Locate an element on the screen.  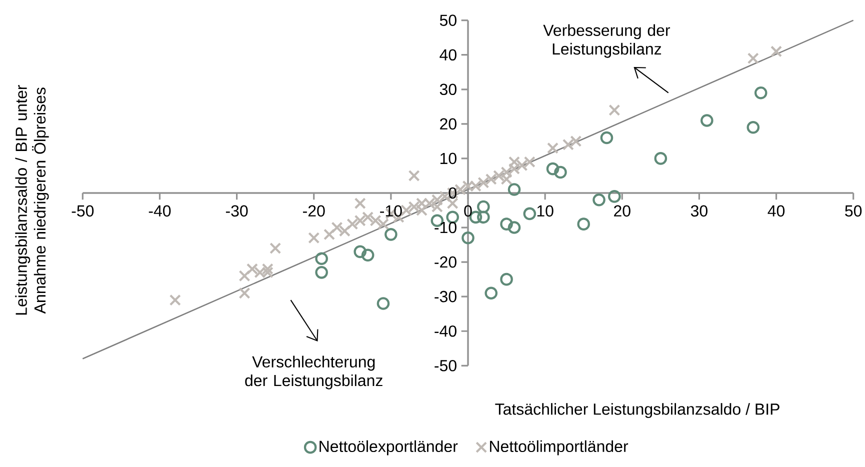
x-tick-label: -50 is located at coordinates (83, 211).